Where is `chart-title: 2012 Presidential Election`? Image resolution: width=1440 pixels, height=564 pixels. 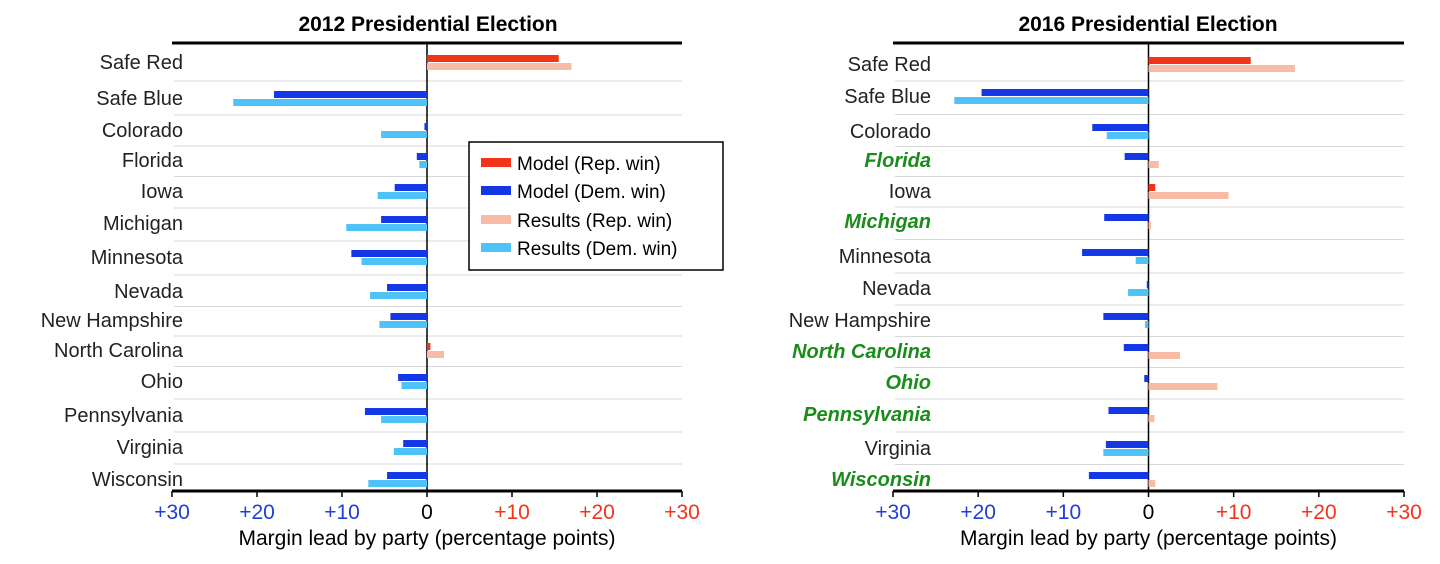
chart-title: 2012 Presidential Election is located at coordinates (427, 24).